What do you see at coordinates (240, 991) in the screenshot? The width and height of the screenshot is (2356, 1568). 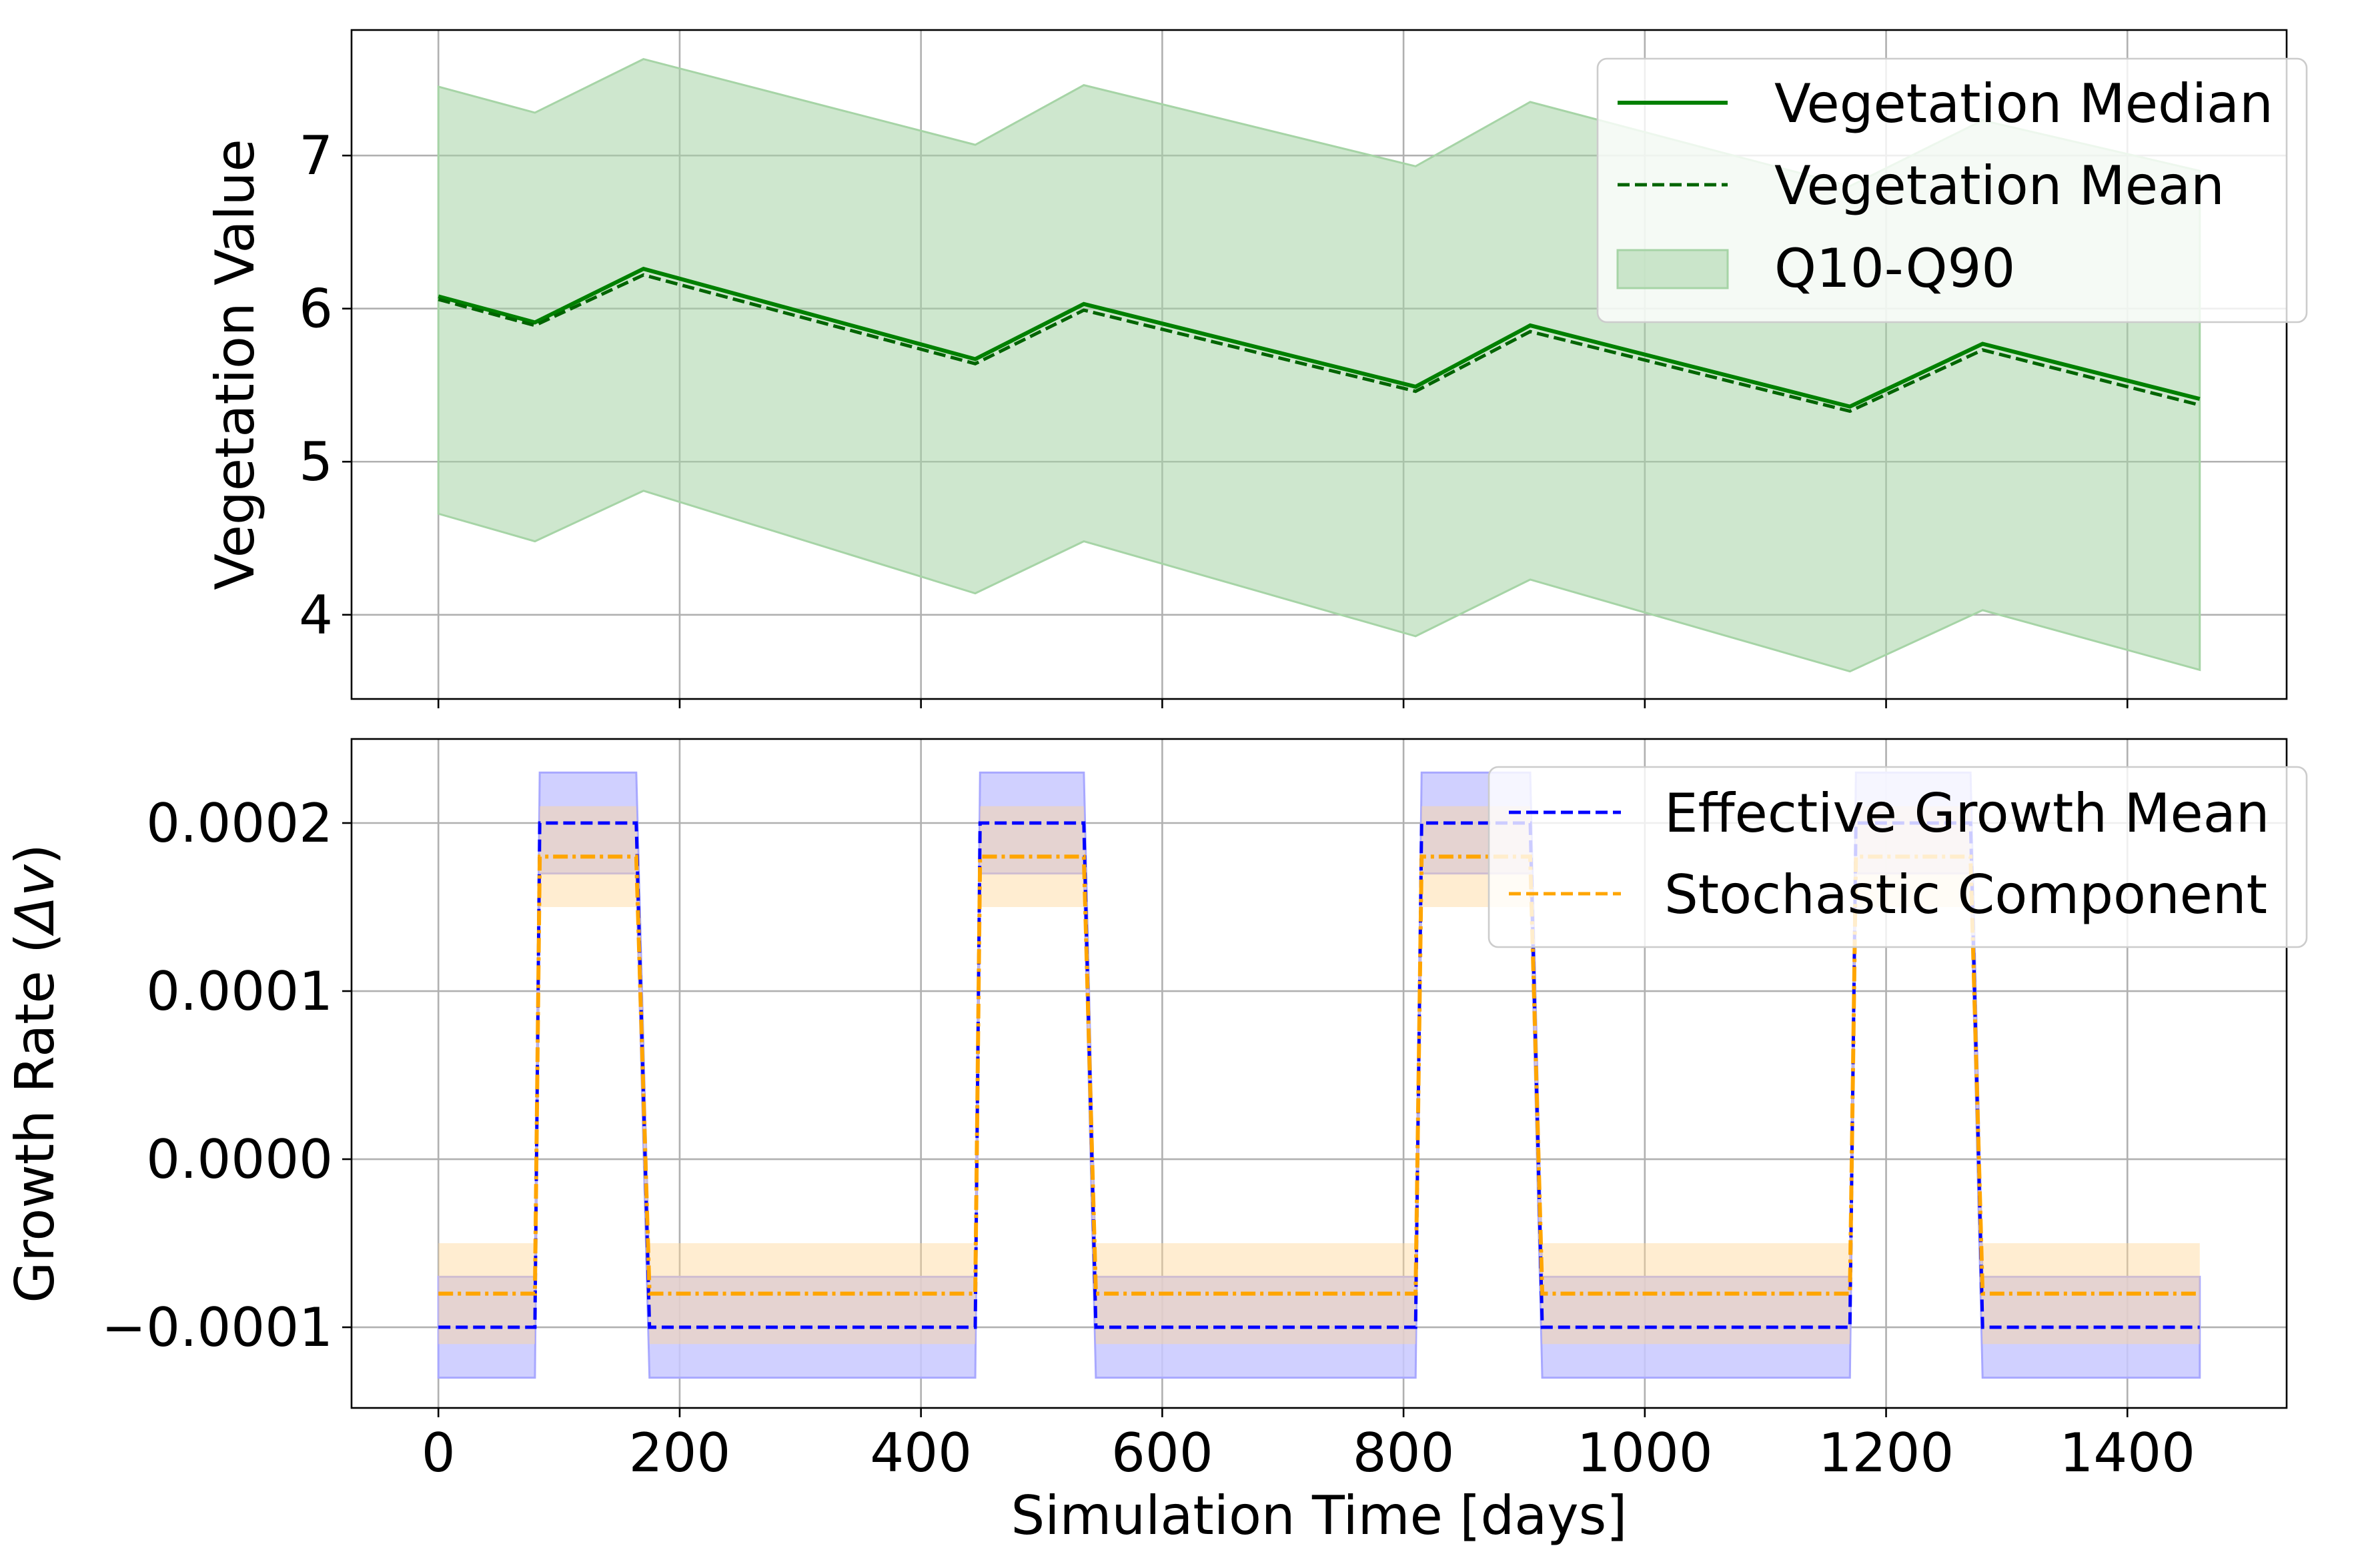 I see `y-tick-label: 0.0001` at bounding box center [240, 991].